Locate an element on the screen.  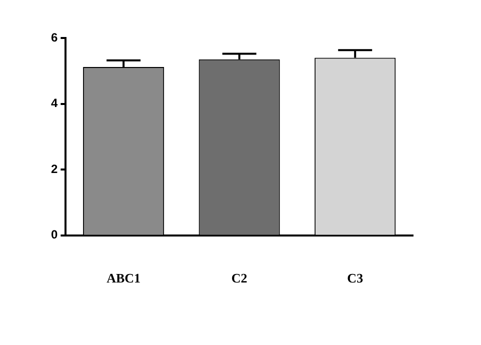
x-tick-label: C2 is located at coordinates (239, 278).